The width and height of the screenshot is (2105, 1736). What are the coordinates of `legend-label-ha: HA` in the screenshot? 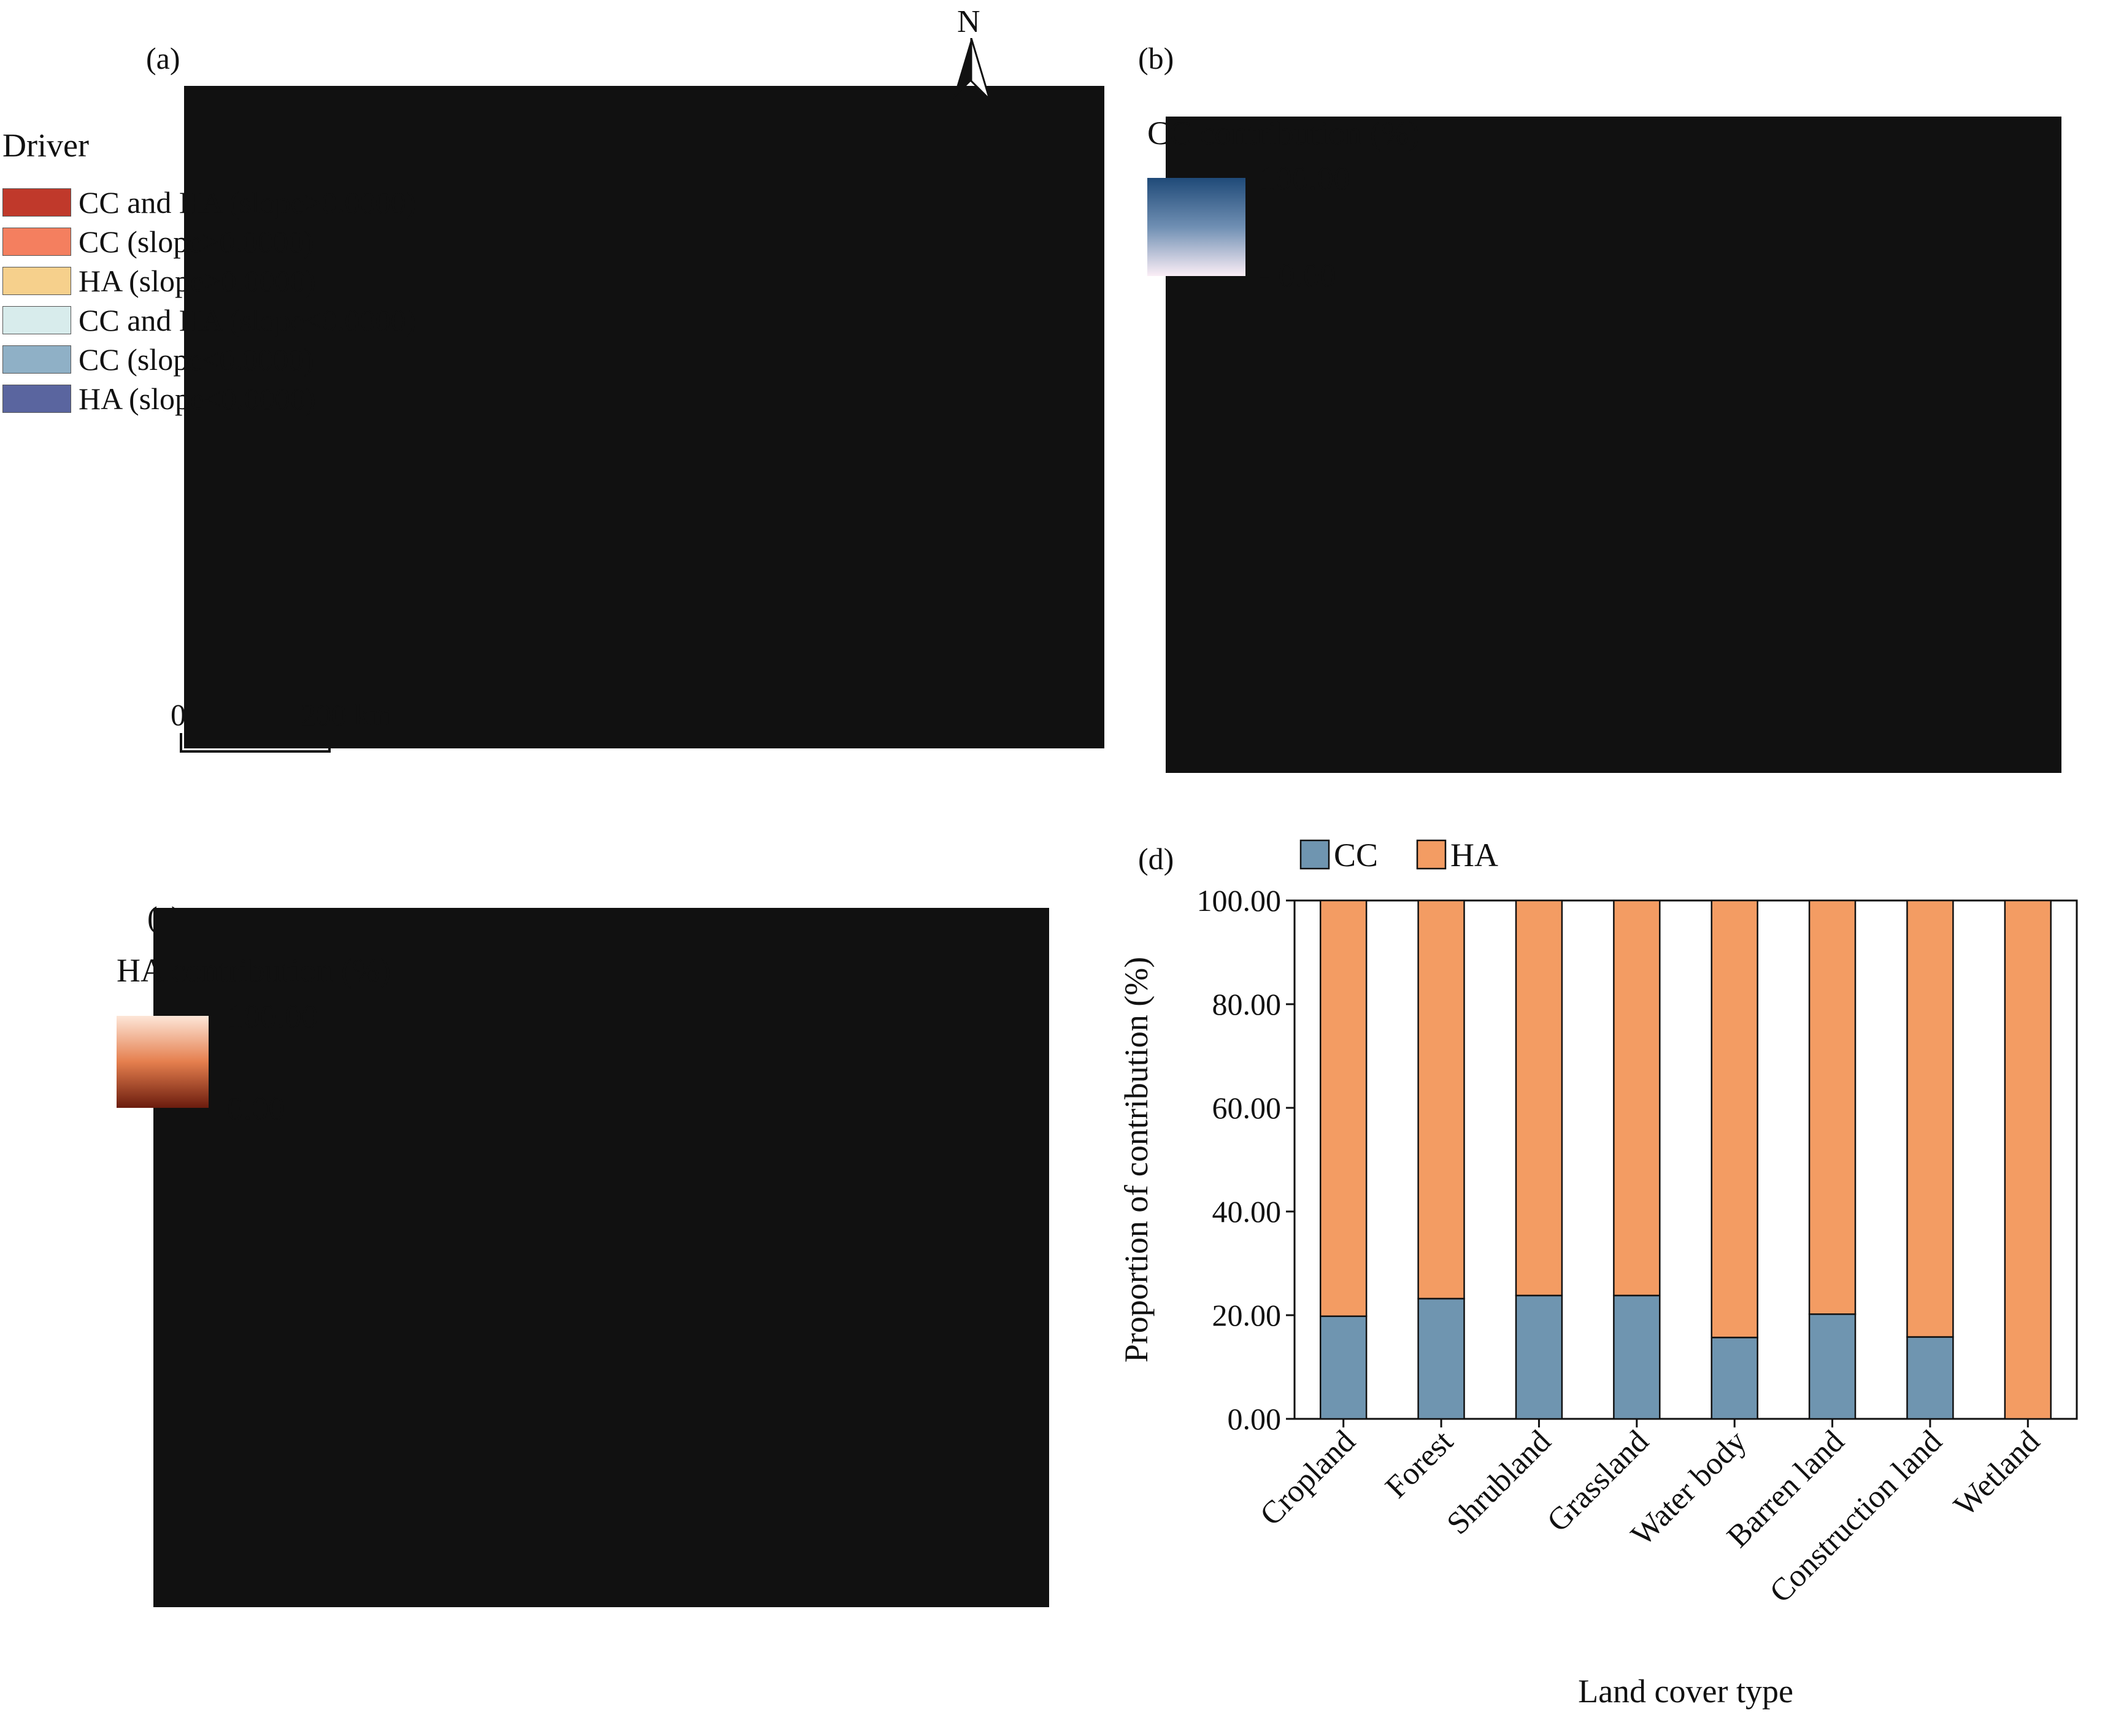 It's located at (1474, 856).